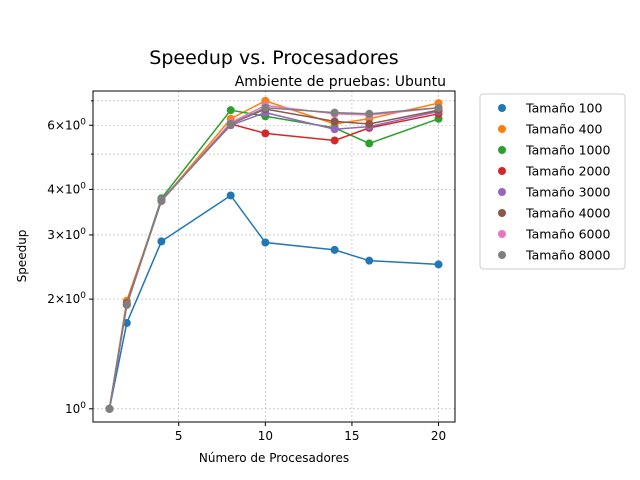 Image resolution: width=640 pixels, height=480 pixels. What do you see at coordinates (567, 192) in the screenshot?
I see `legend-label: Tamaño 3000` at bounding box center [567, 192].